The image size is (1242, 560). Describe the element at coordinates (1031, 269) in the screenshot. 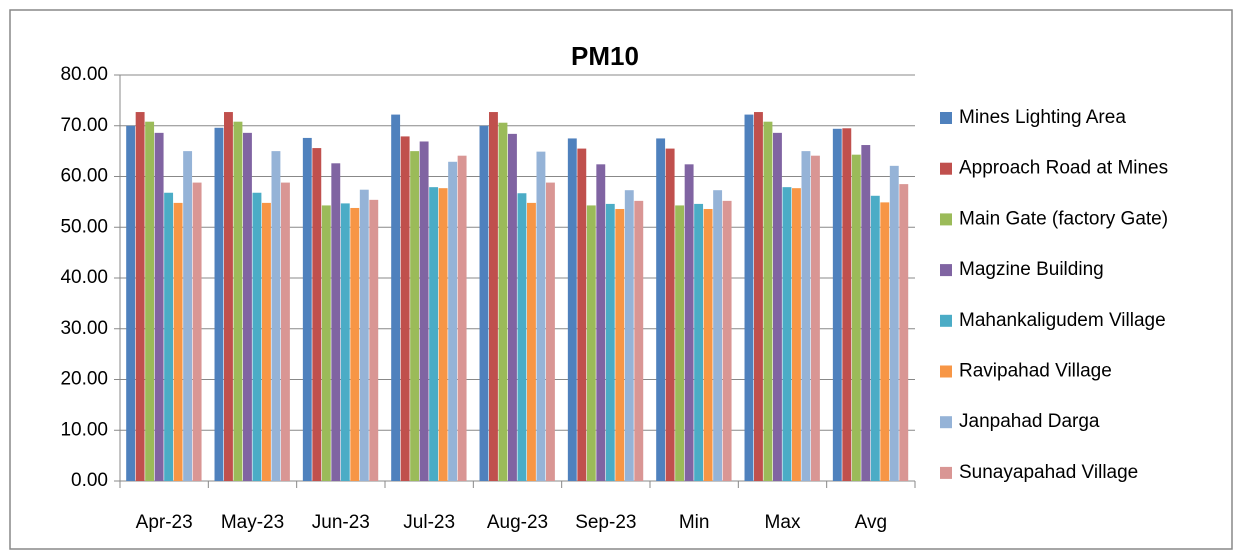

I see `legend-label: Magzine Building` at that location.